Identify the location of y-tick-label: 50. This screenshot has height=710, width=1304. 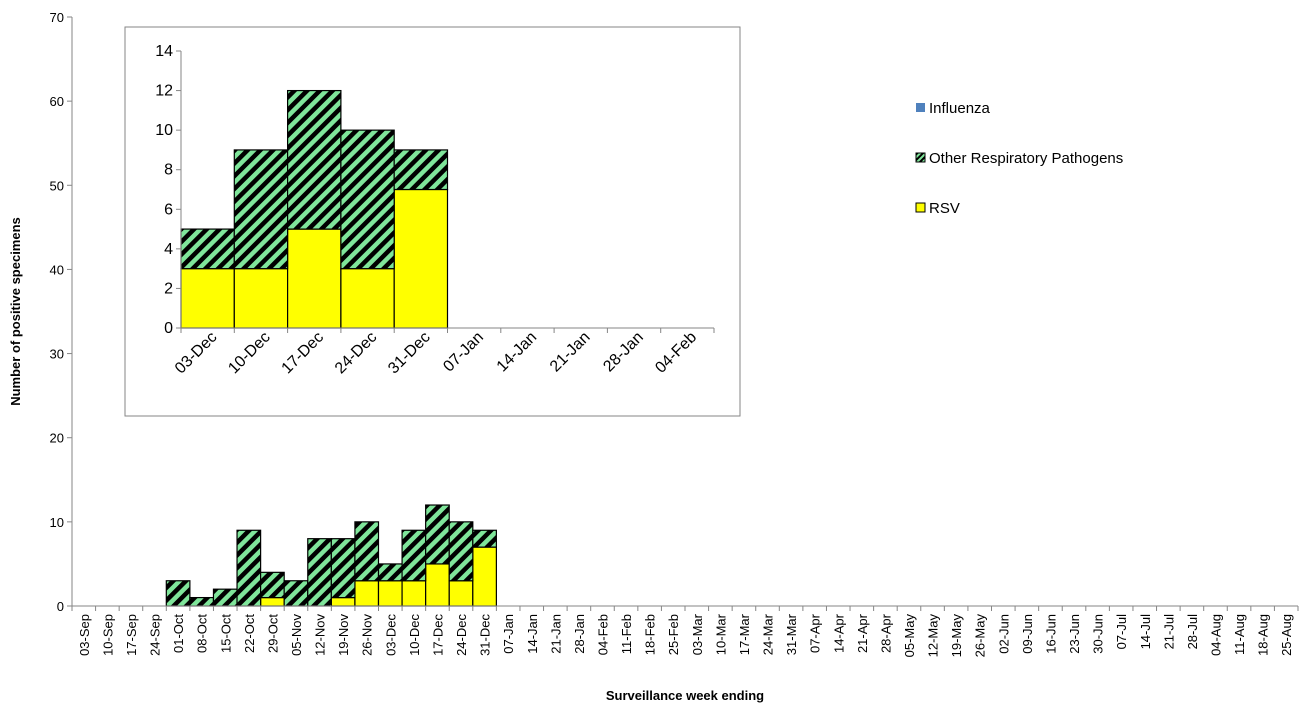
(57, 185).